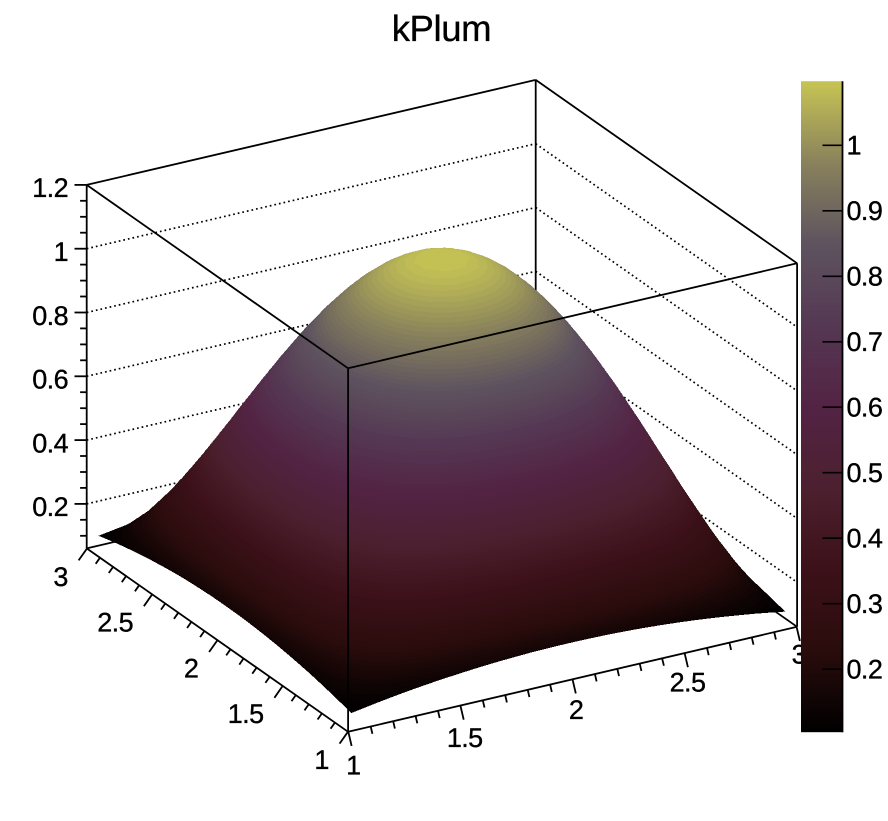  Describe the element at coordinates (865, 473) in the screenshot. I see `svg-text: 0.5` at that location.